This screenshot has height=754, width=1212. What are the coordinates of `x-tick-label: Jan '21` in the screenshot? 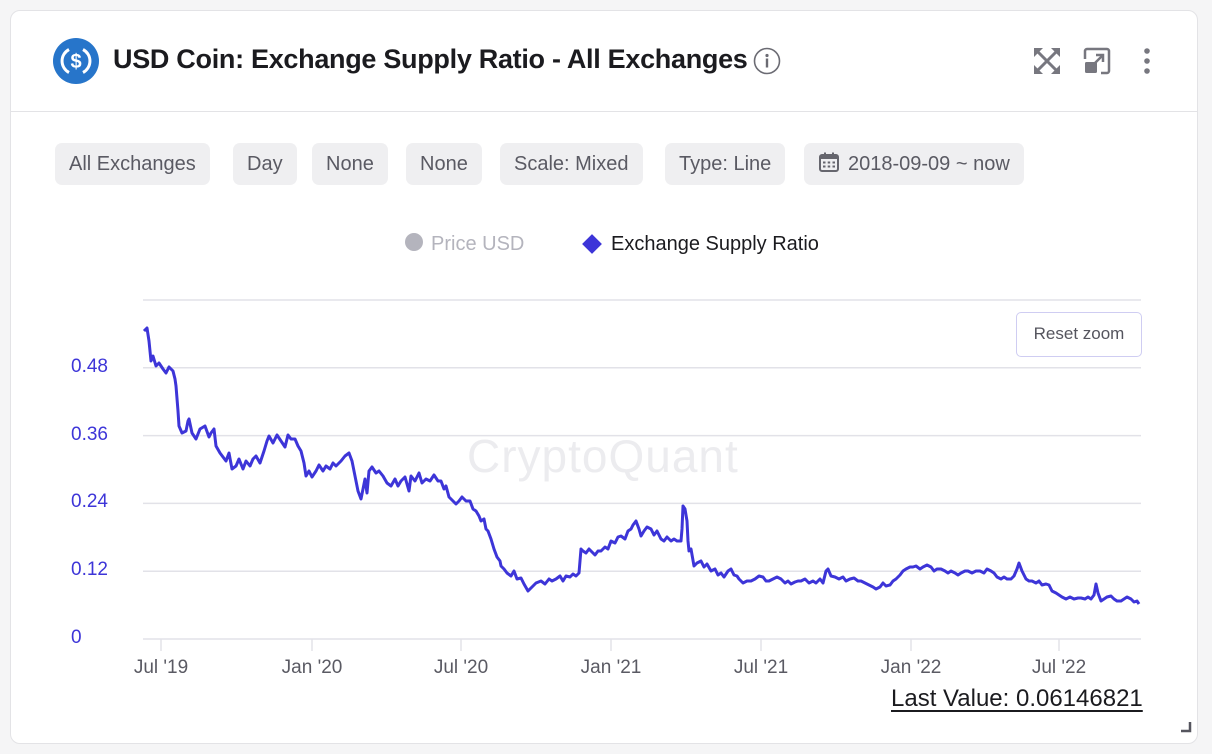 It's located at (611, 667).